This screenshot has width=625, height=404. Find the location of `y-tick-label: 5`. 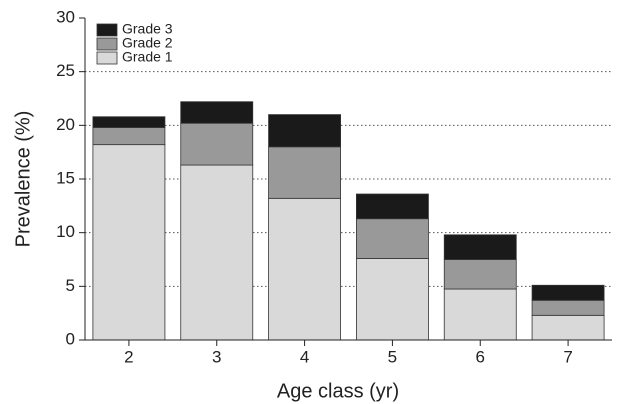

y-tick-label: 5 is located at coordinates (70, 285).